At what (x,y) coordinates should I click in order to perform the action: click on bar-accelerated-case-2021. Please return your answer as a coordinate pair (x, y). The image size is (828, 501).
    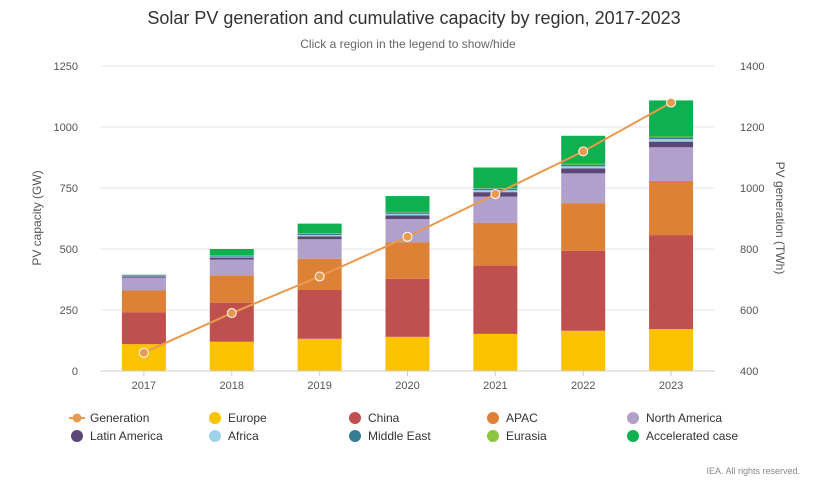
    Looking at the image, I should click on (495, 178).